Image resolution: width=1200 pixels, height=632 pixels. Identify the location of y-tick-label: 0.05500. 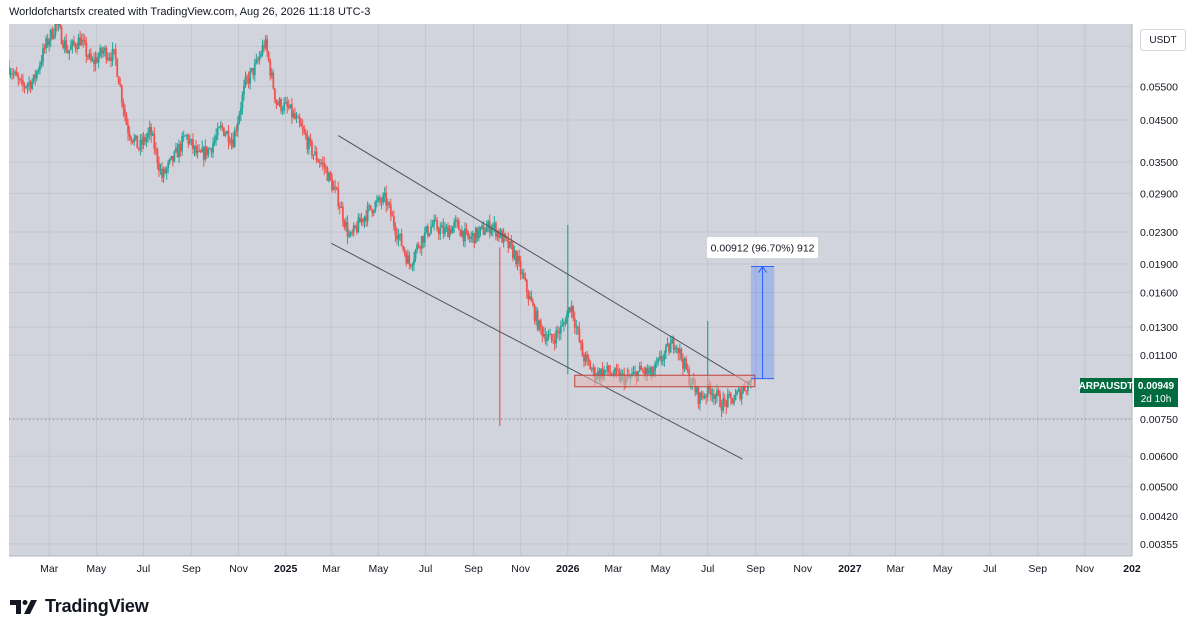
(1159, 88).